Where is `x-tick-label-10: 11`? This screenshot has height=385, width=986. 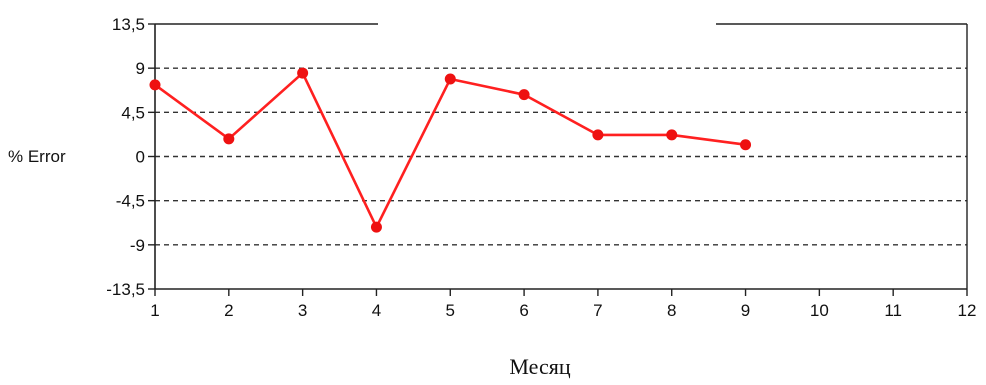 x-tick-label-10: 11 is located at coordinates (893, 310).